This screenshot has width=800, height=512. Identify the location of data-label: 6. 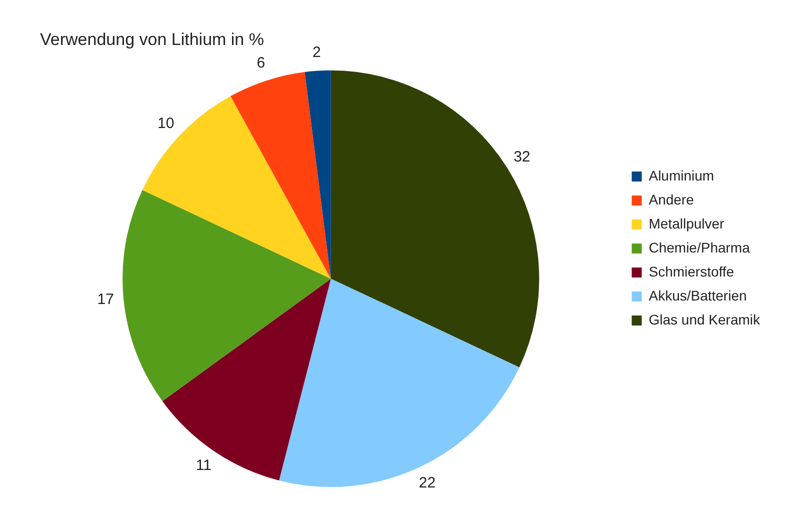
(261, 63).